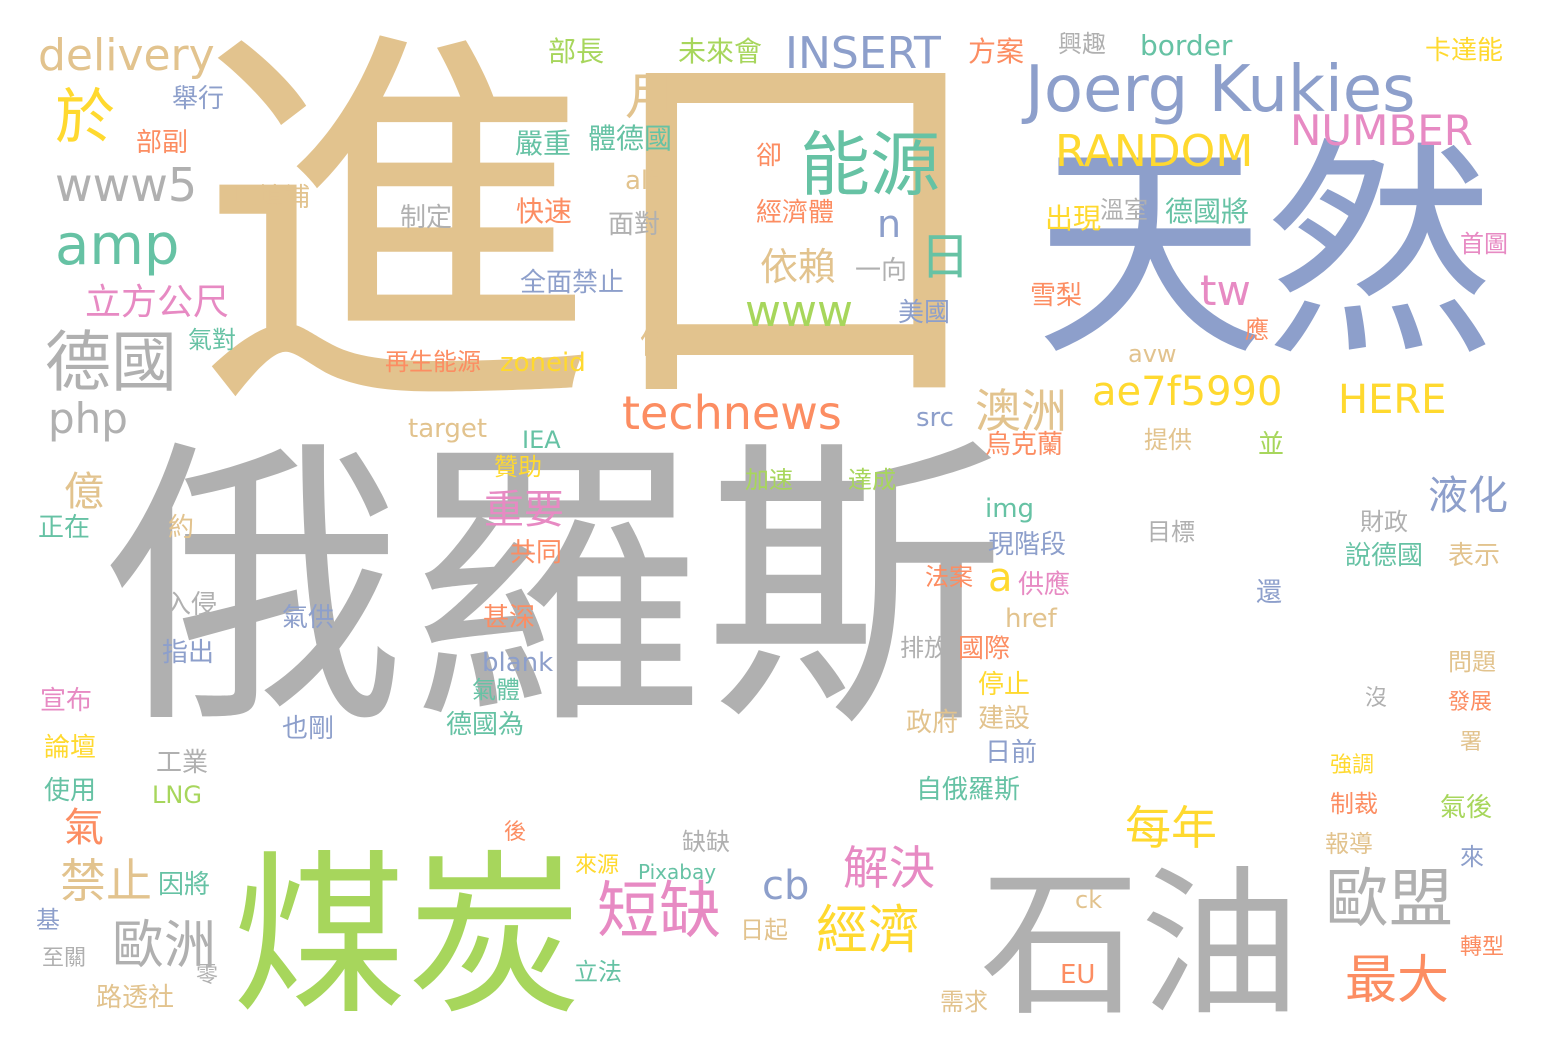  I want to click on word: 歐盟, so click(1389, 900).